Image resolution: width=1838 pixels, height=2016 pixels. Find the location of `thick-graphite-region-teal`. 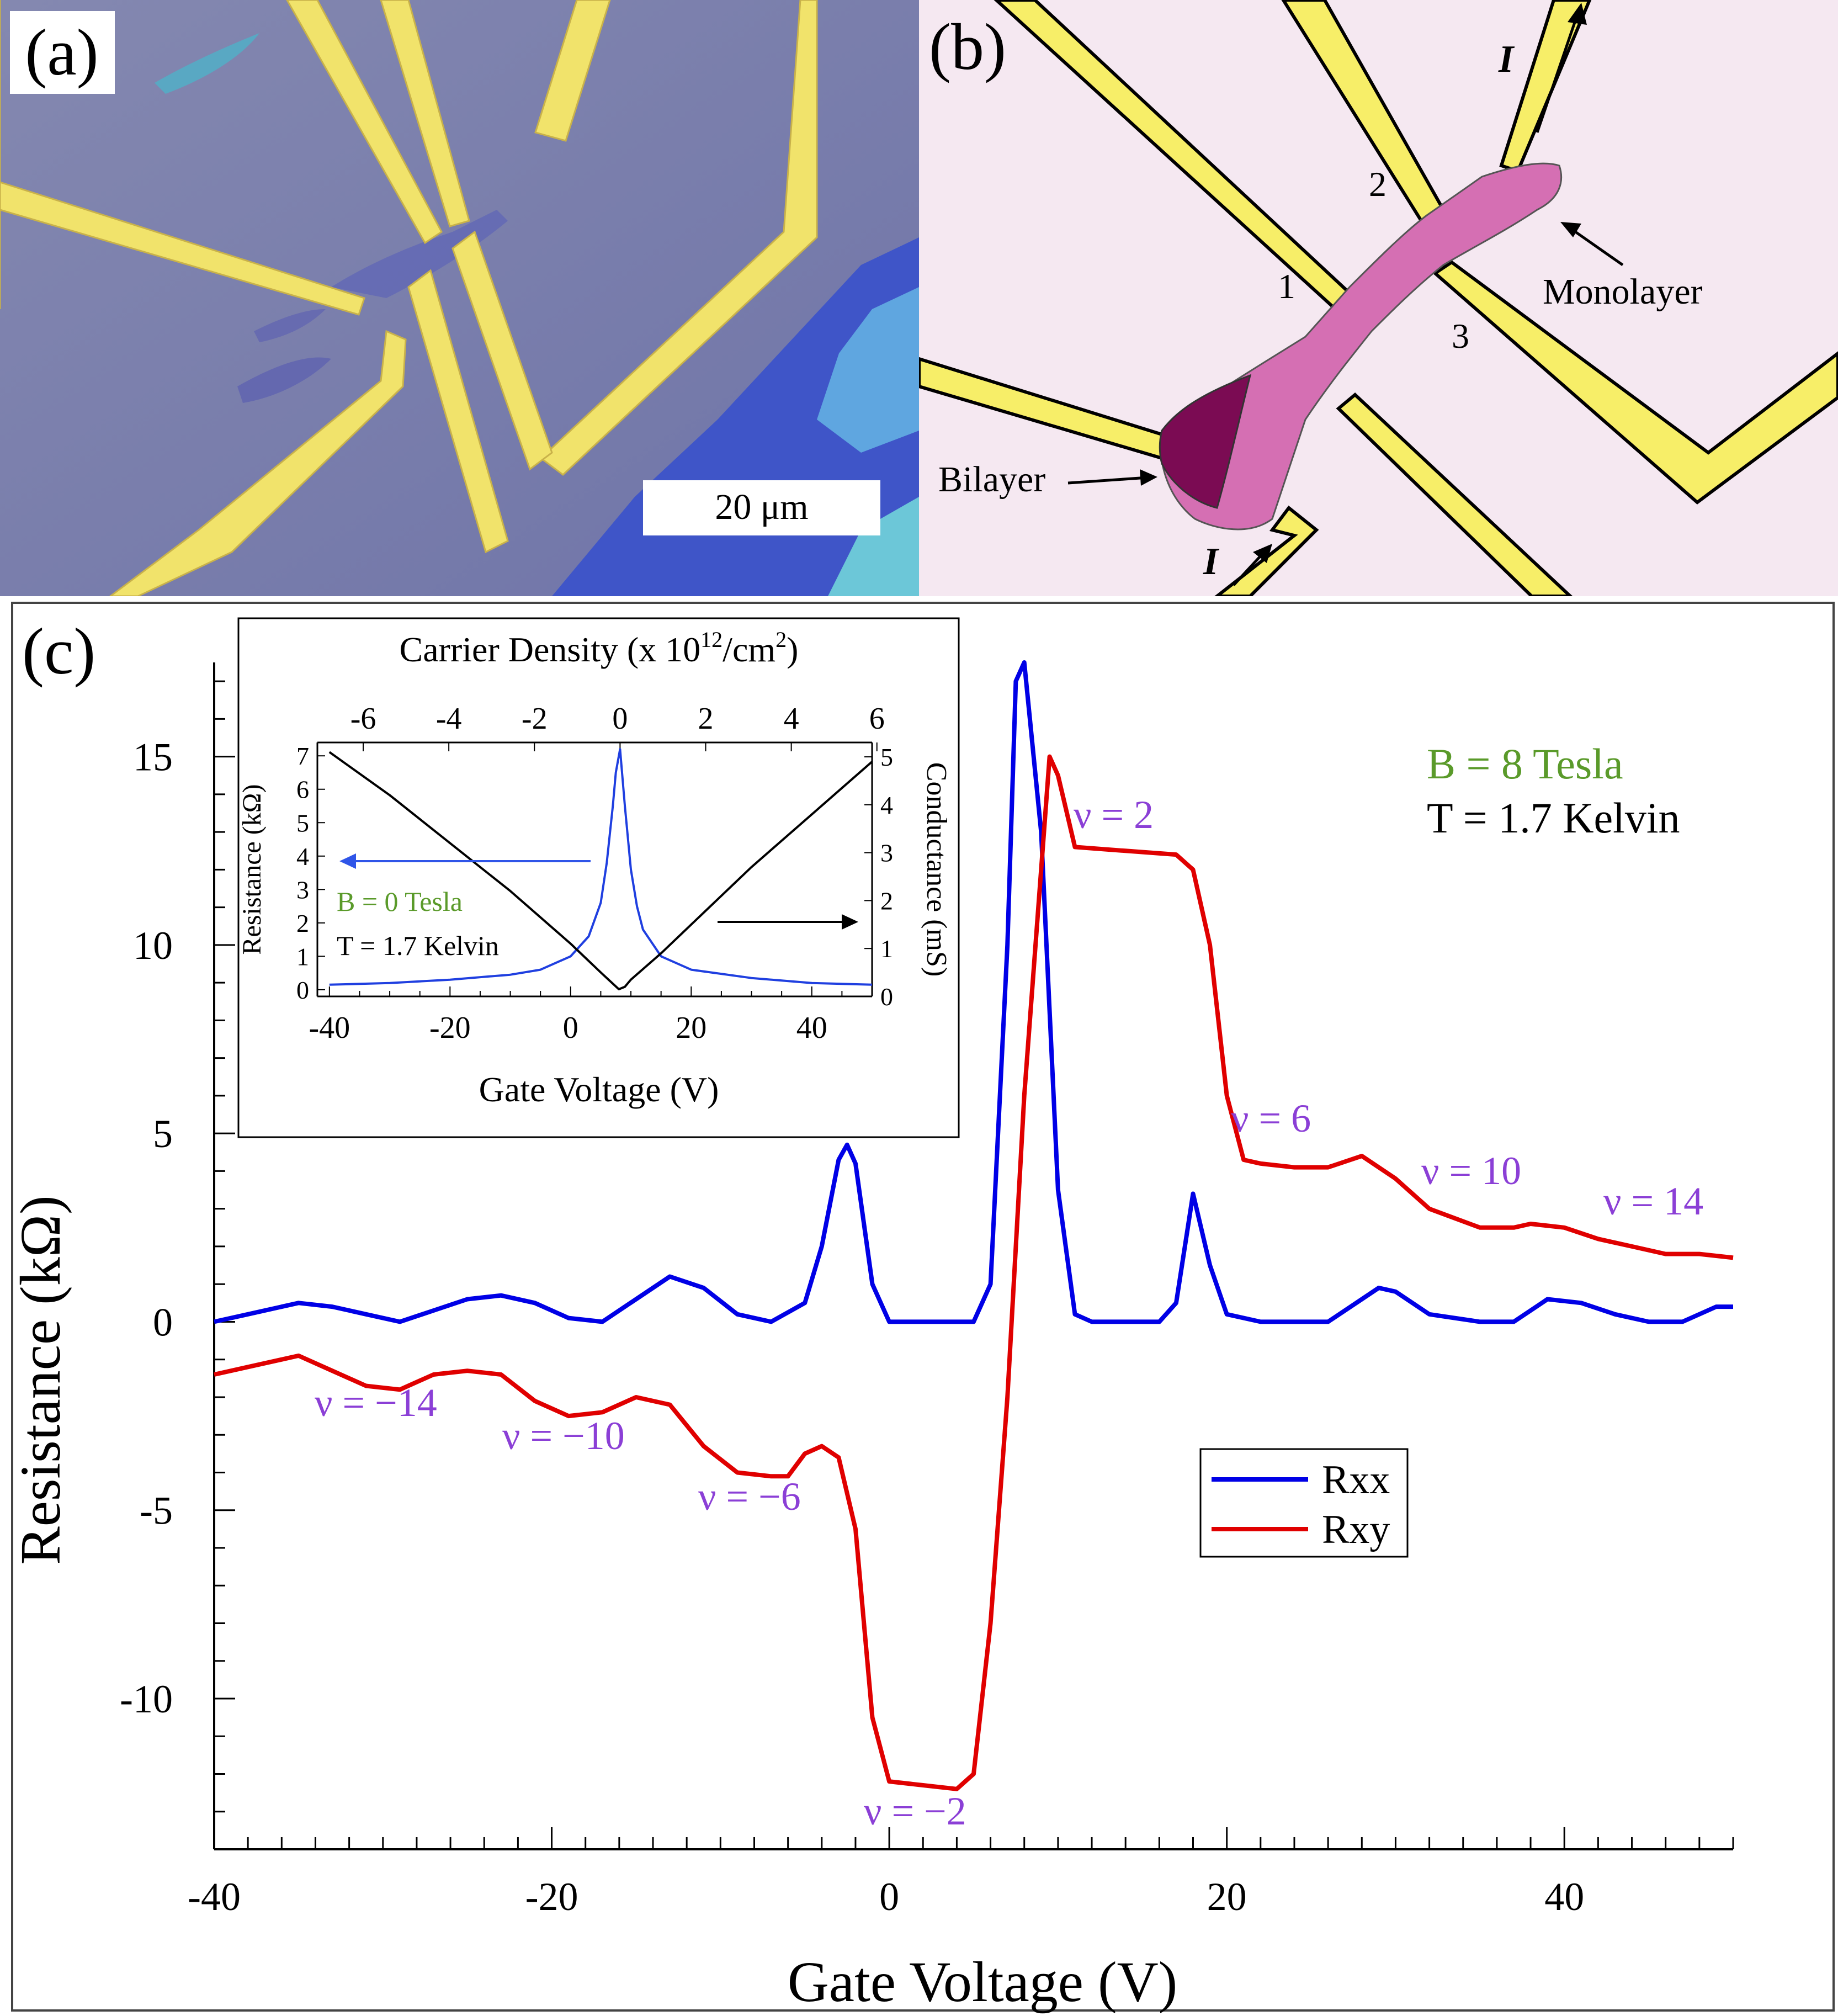

thick-graphite-region-teal is located at coordinates (873, 547).